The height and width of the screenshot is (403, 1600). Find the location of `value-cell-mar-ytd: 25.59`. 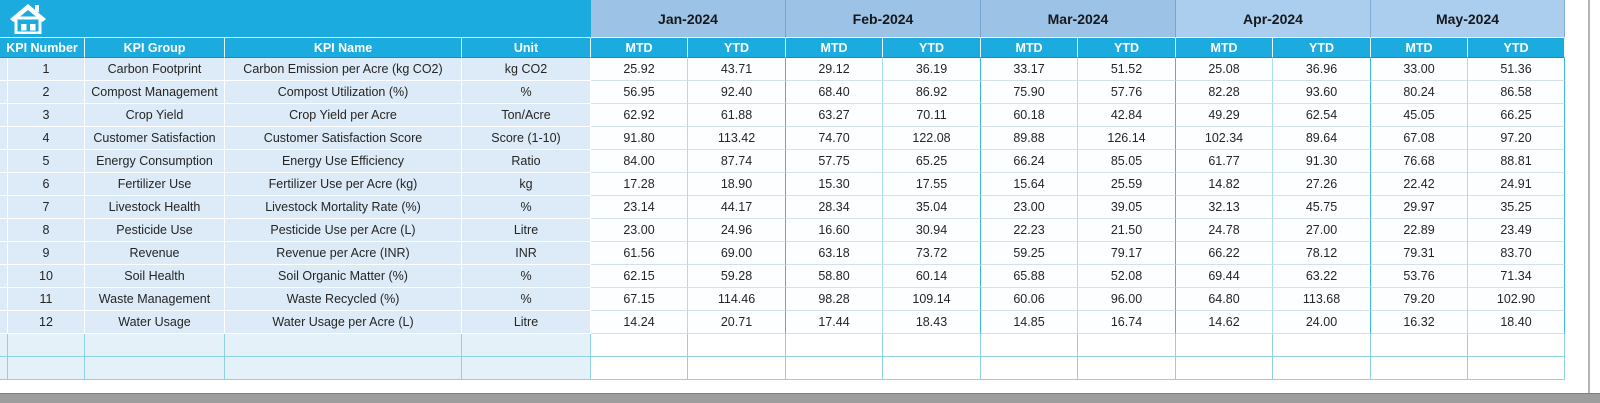

value-cell-mar-ytd: 25.59 is located at coordinates (1127, 184).